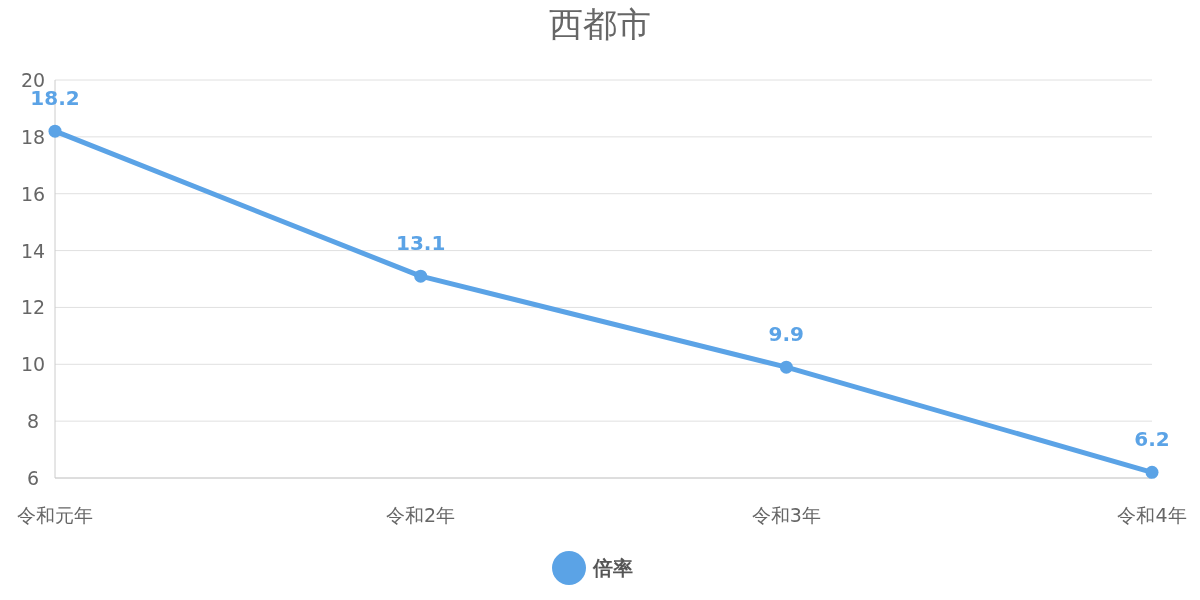 This screenshot has width=1200, height=600. Describe the element at coordinates (33, 250) in the screenshot. I see `y-tick-label: 14` at that location.